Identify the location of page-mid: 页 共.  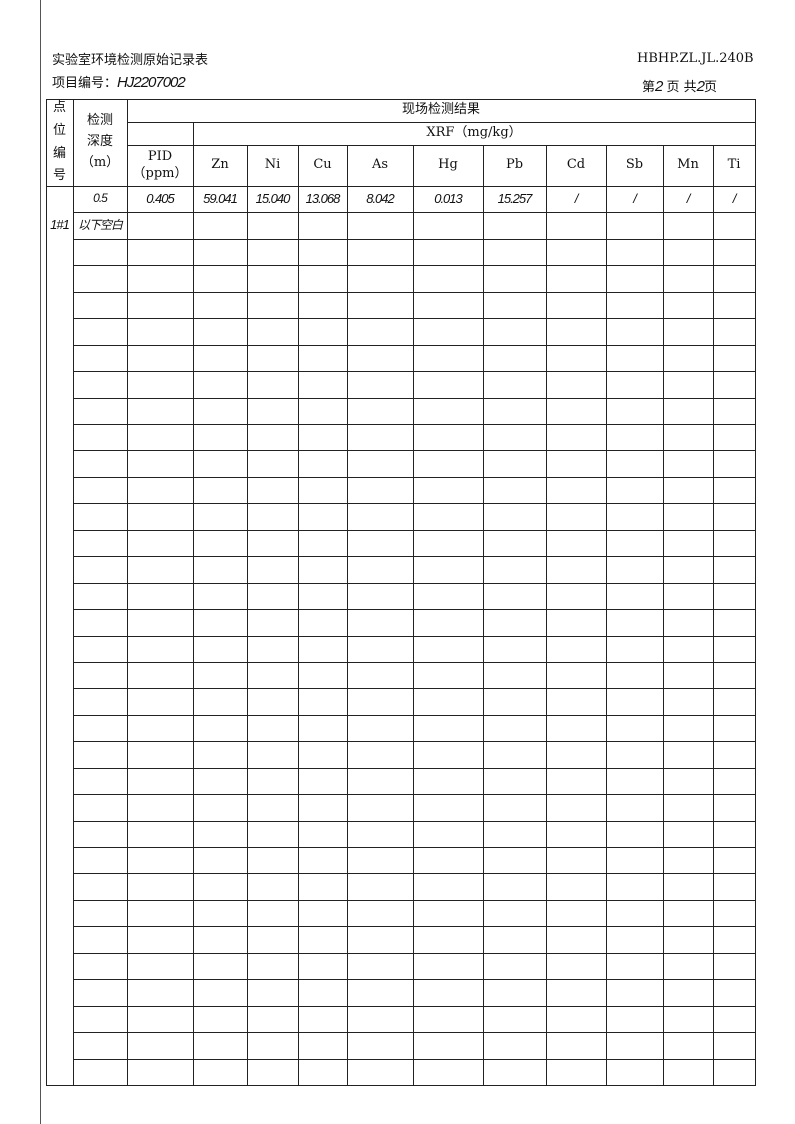
(681, 87).